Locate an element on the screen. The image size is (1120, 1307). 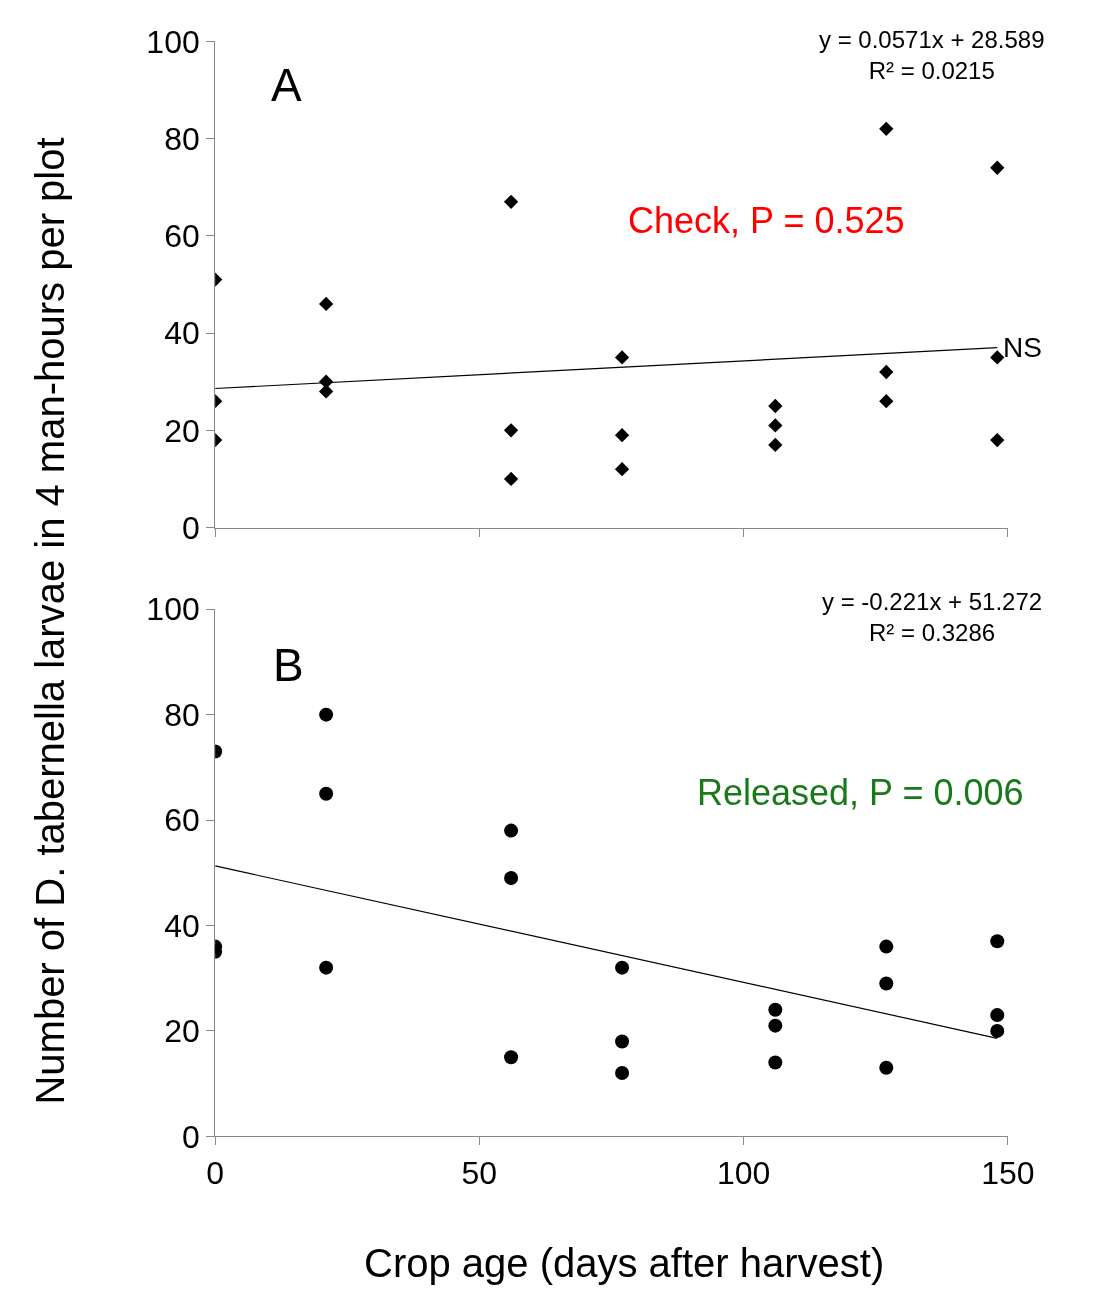
y-axis-title: Number of D. tabernella larvae in 4 man-hours per plot is located at coordinates (49, 621).